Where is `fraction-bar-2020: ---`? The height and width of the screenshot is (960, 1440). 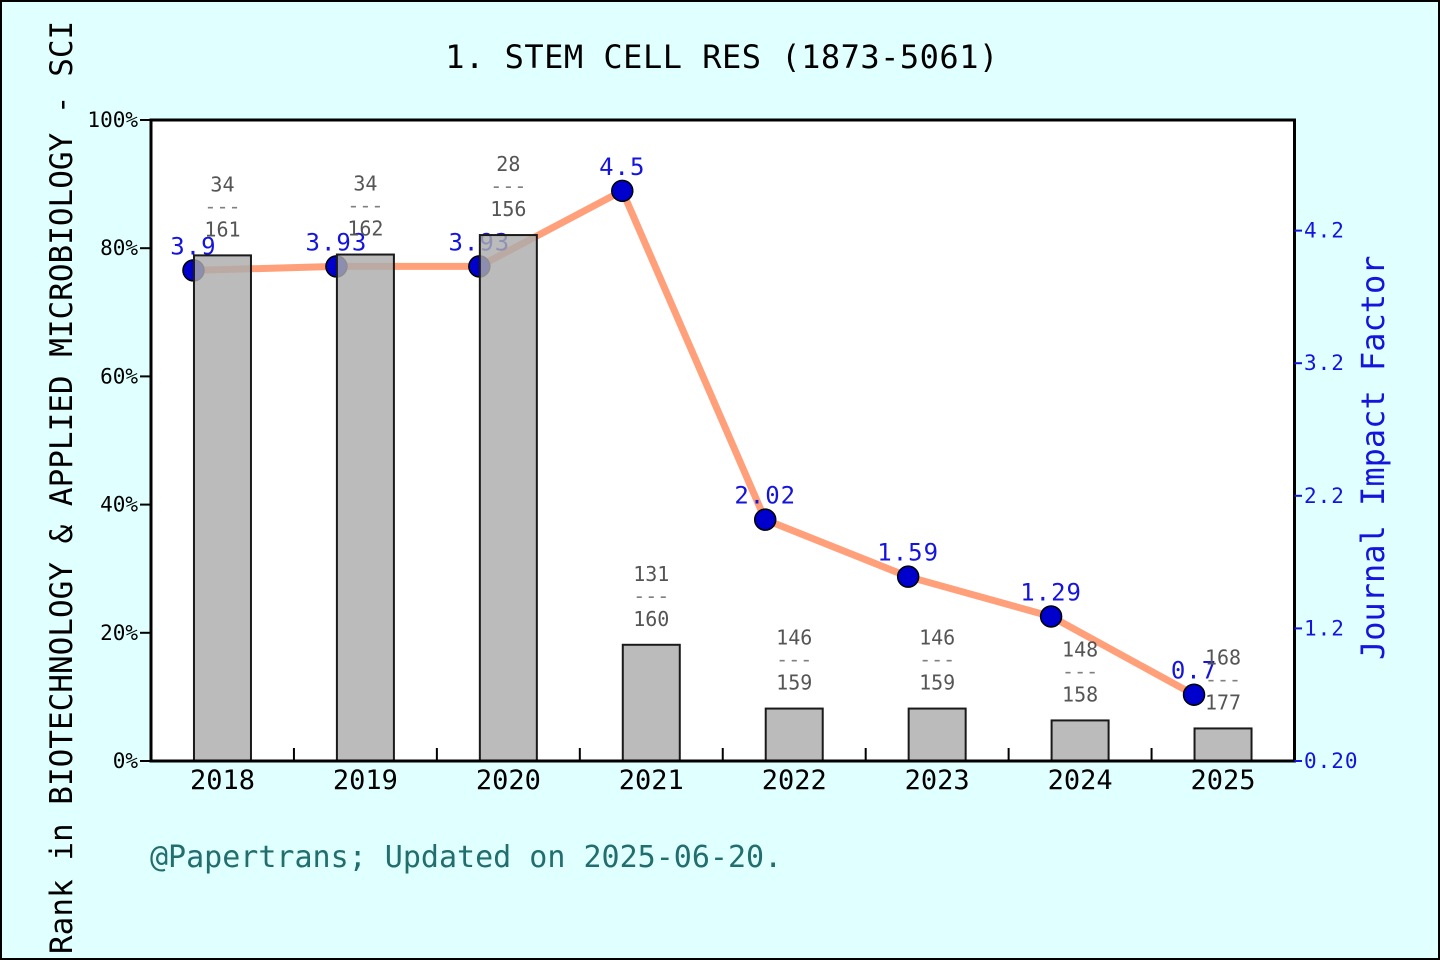 fraction-bar-2020: --- is located at coordinates (508, 186).